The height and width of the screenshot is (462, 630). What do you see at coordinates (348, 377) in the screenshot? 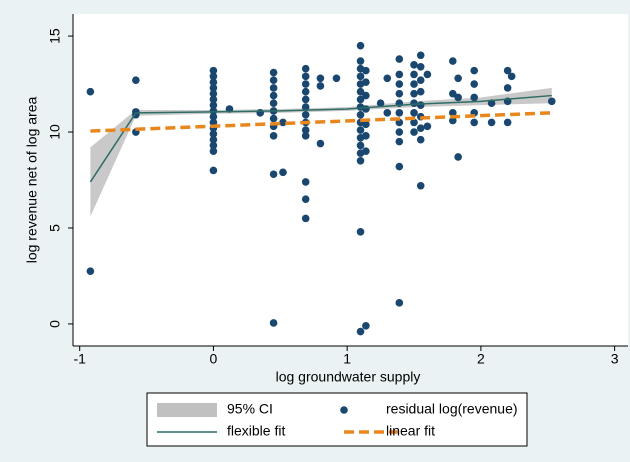
I see `x-axis-title: log groundwater supply` at bounding box center [348, 377].